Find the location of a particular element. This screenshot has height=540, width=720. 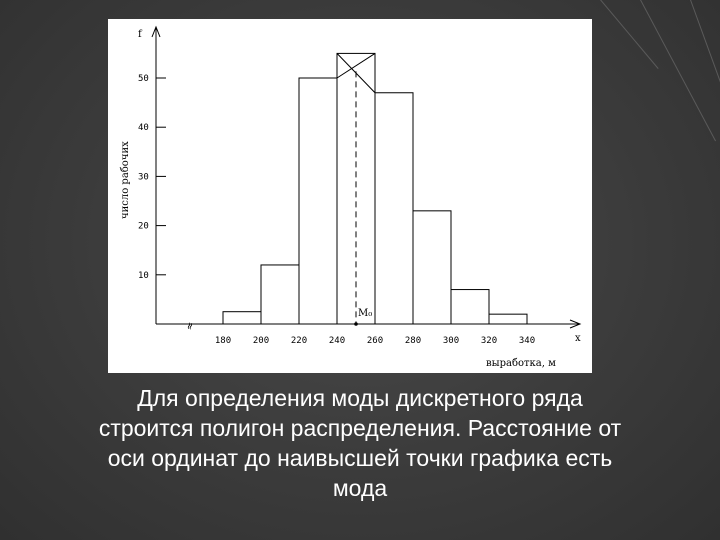

mode-diagonal is located at coordinates (356, 65).